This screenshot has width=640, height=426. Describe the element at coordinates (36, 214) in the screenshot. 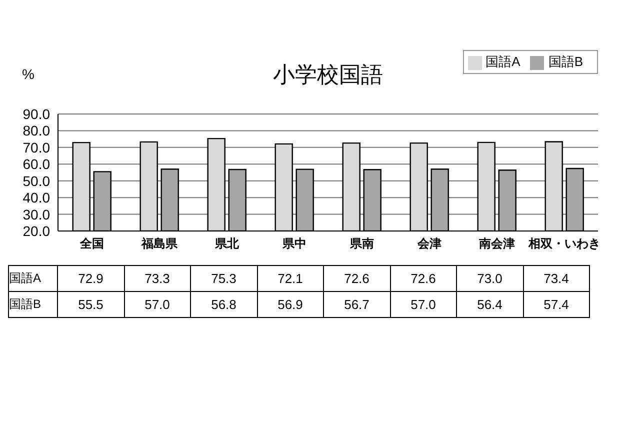

I see `y-tick-label: 30.0` at that location.